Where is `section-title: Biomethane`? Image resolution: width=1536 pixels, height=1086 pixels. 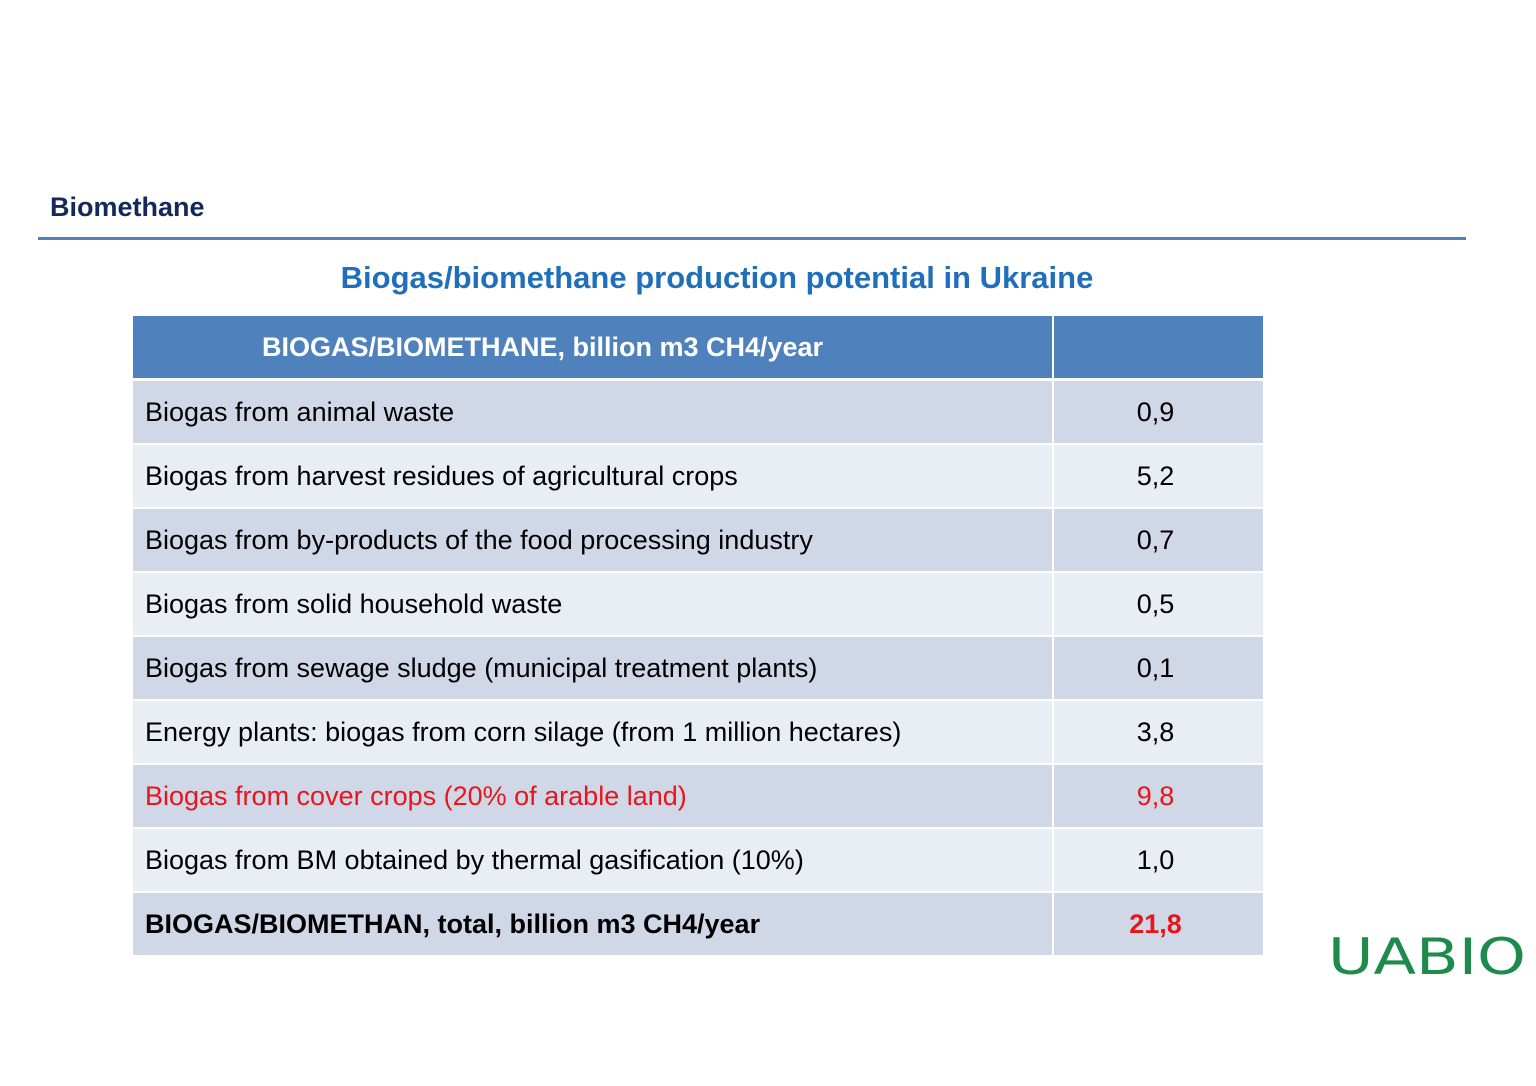 section-title: Biomethane is located at coordinates (127, 207).